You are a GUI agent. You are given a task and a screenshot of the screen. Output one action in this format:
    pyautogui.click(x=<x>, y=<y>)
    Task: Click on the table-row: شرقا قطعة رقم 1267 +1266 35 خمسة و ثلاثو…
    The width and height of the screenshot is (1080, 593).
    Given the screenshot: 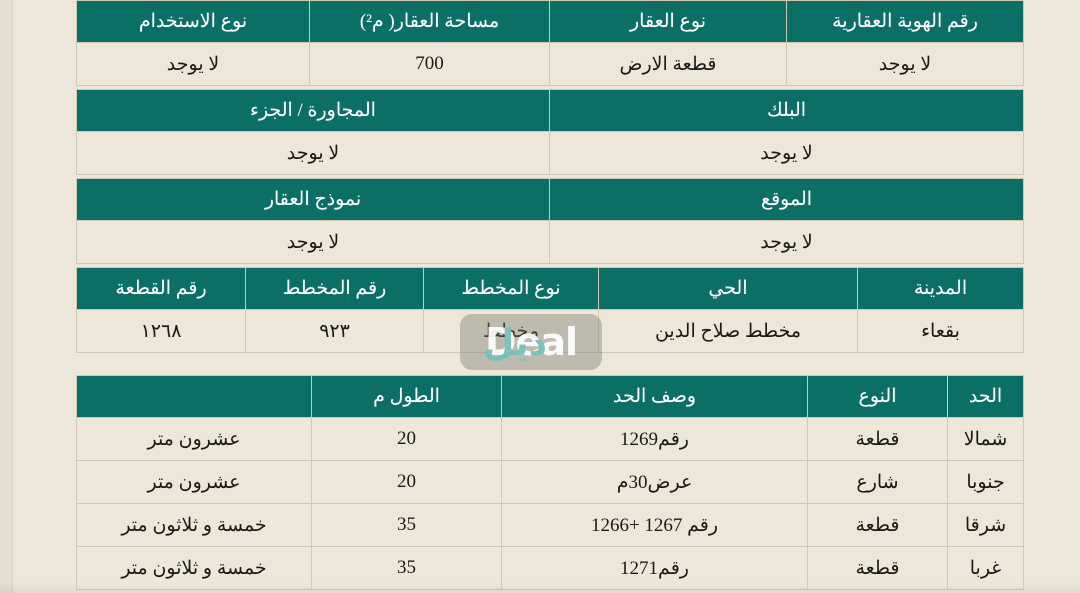 What is the action you would take?
    pyautogui.click(x=550, y=525)
    